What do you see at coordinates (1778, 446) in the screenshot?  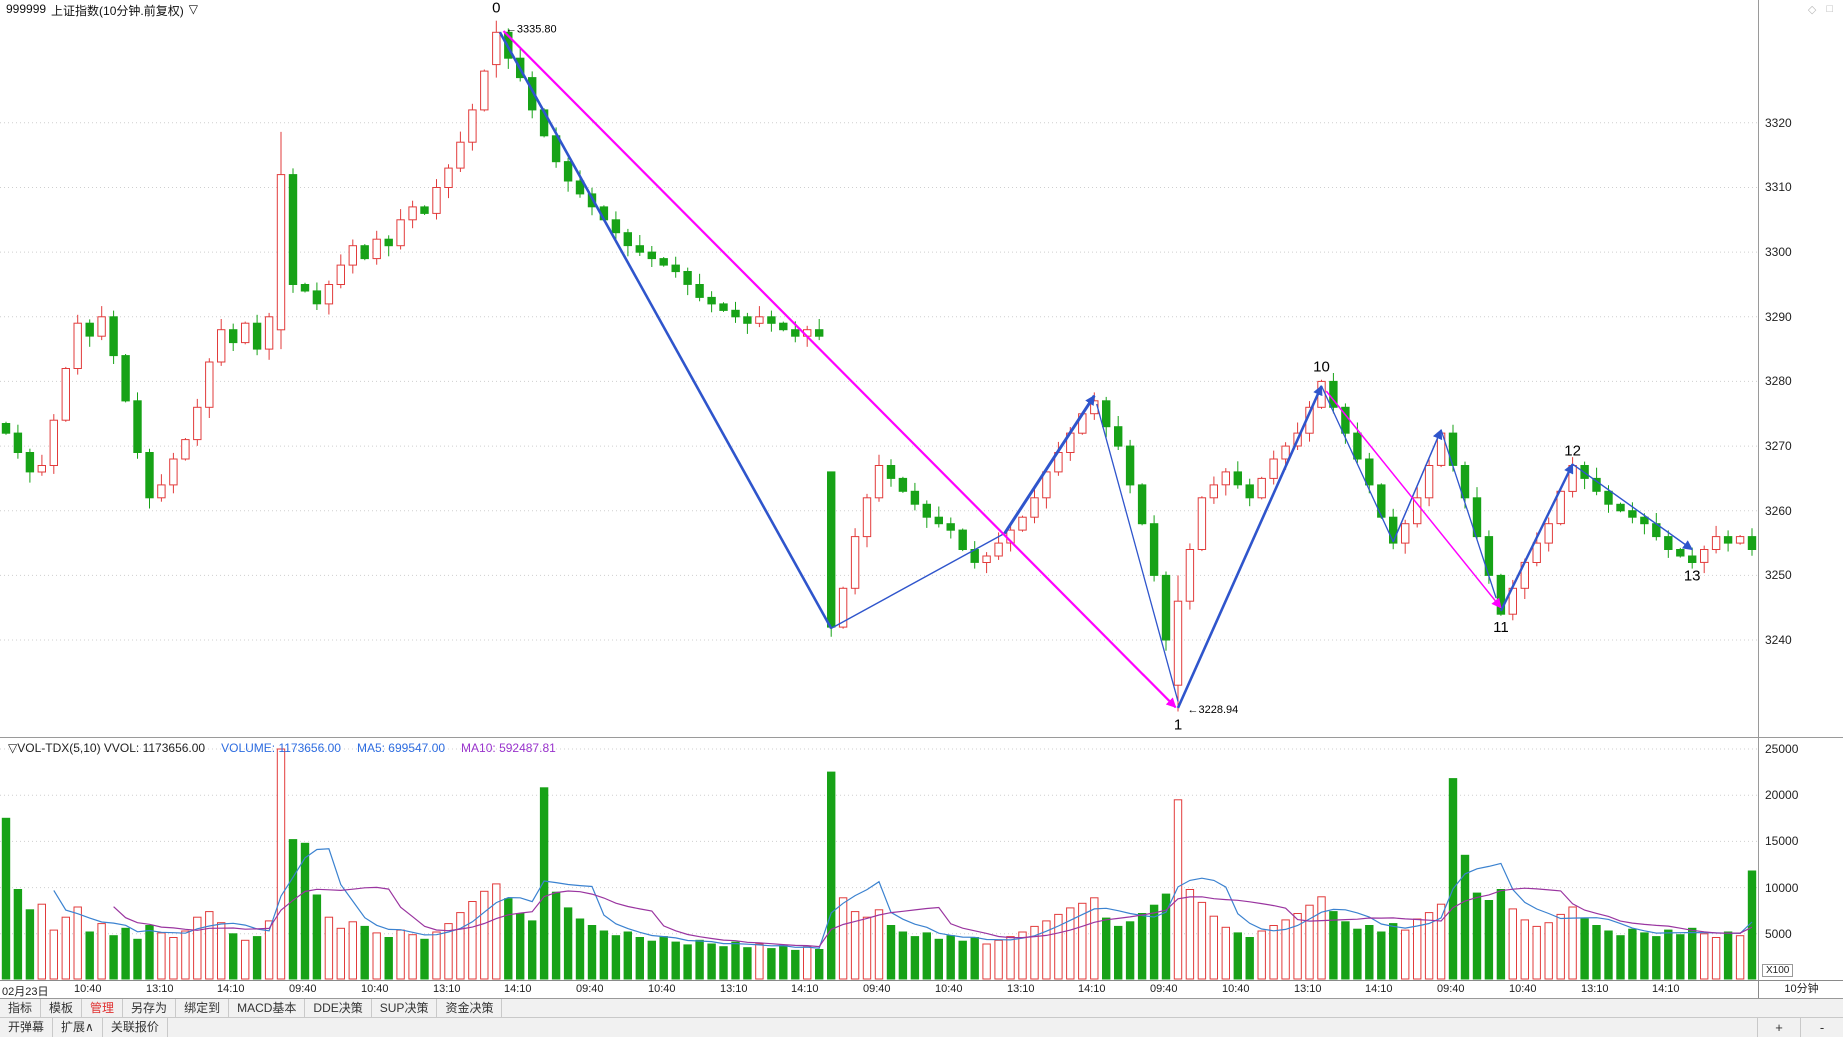 I see `price-axis-label: 3270` at bounding box center [1778, 446].